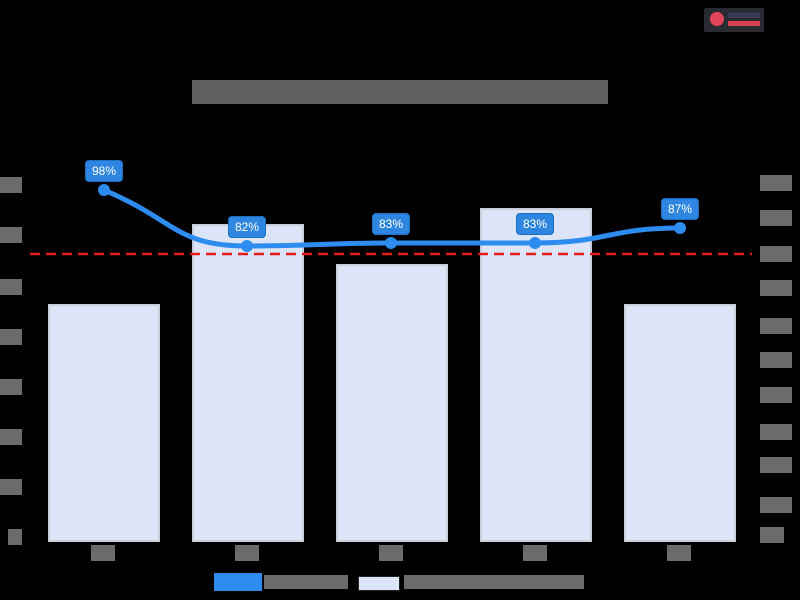 Image resolution: width=800 pixels, height=600 pixels. Describe the element at coordinates (717, 19) in the screenshot. I see `brand-logo-icon` at that location.